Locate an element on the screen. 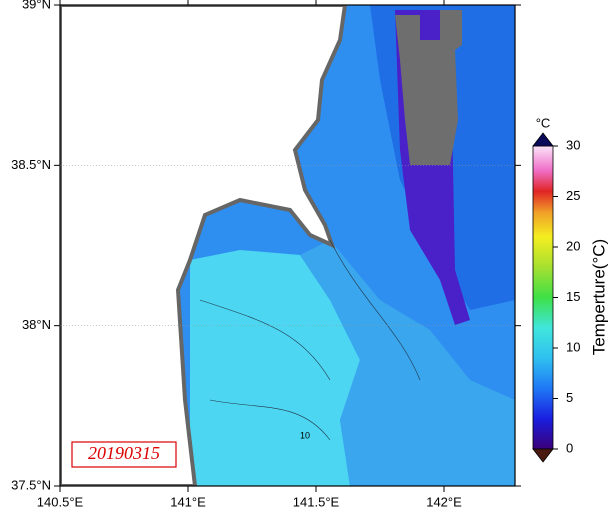 This screenshot has width=614, height=512. lat-tick-label: 37.5°N is located at coordinates (31, 484).